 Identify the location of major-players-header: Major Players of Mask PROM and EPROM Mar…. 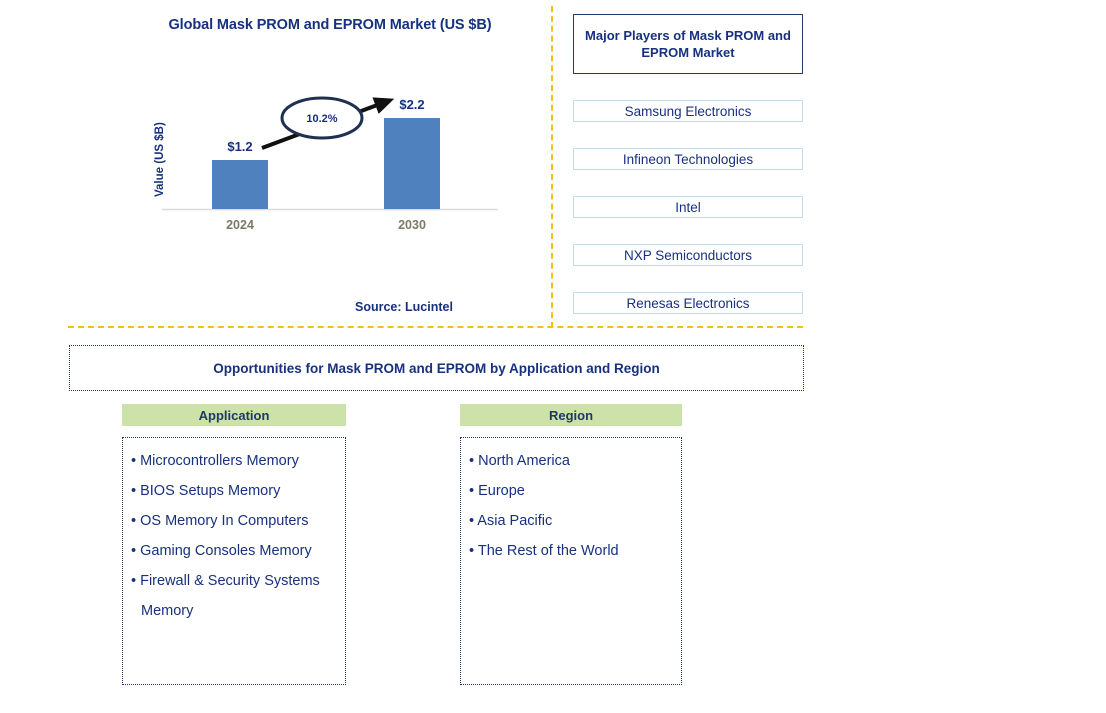
(688, 44).